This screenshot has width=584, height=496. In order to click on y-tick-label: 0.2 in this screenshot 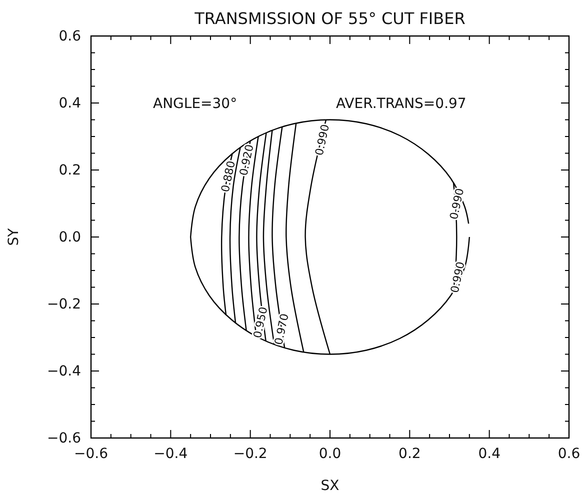, I will do `click(69, 170)`.